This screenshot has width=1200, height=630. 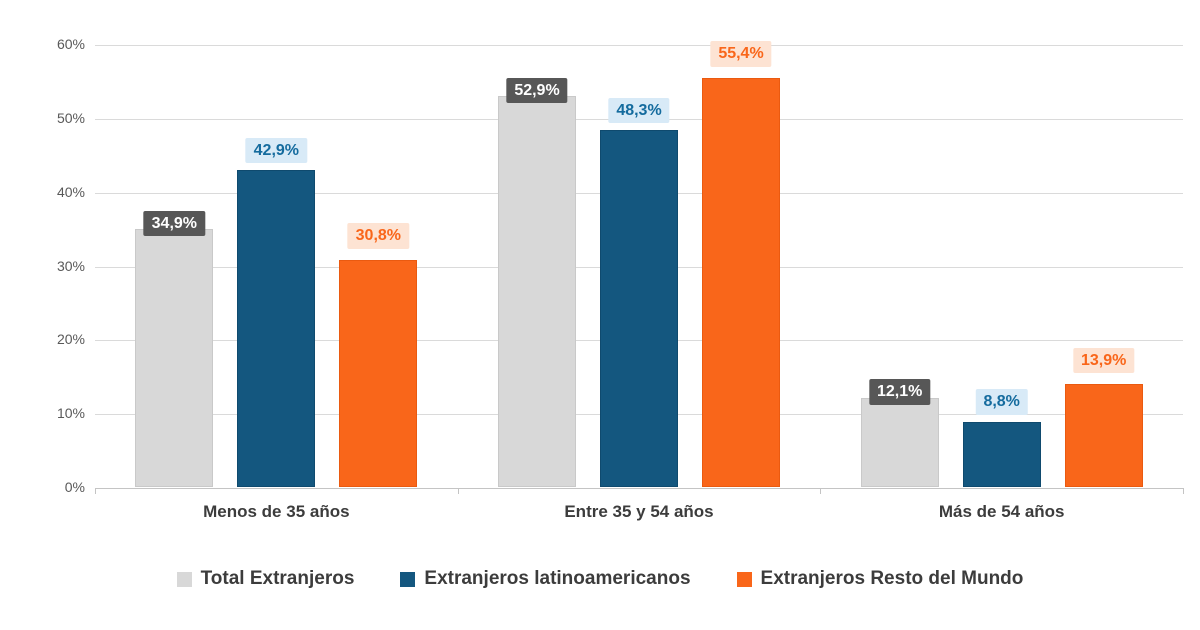 I want to click on y-axis-tick-label: 20%, so click(x=70, y=339).